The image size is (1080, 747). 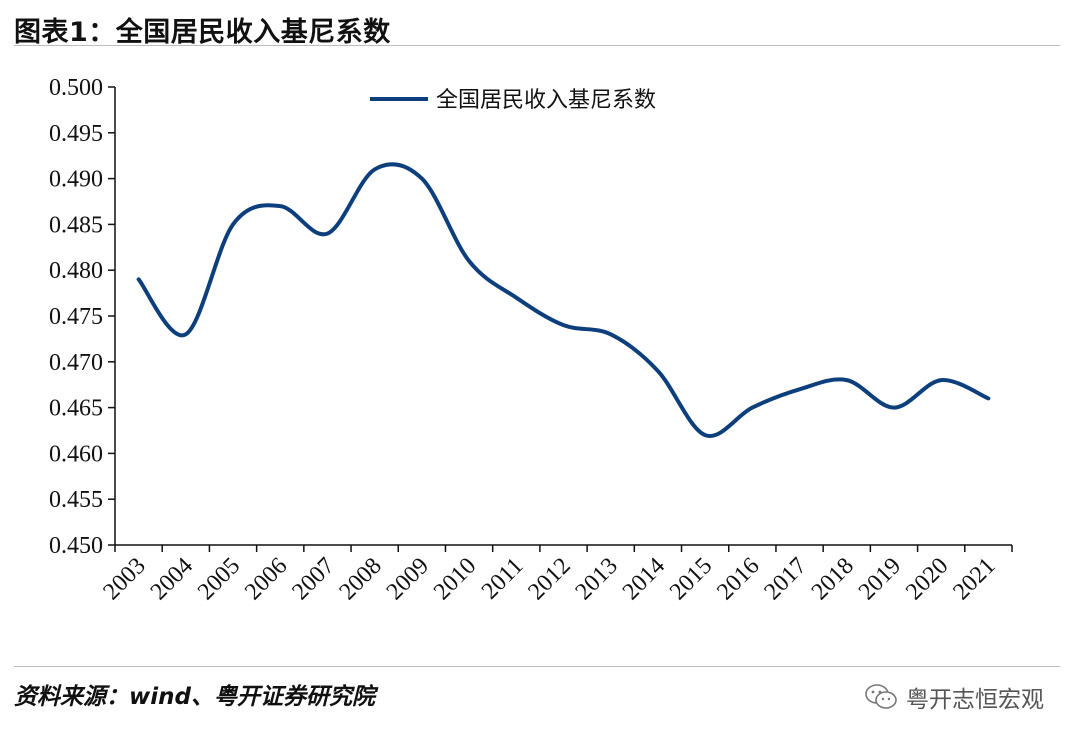 I want to click on title-divider, so click(x=537, y=45).